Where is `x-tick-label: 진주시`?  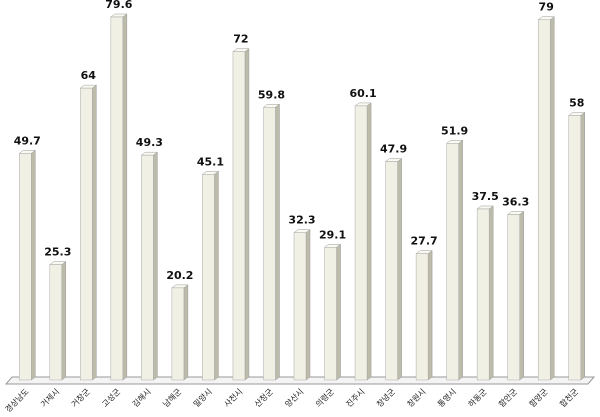
x-tick-label: 진주시 is located at coordinates (355, 397).